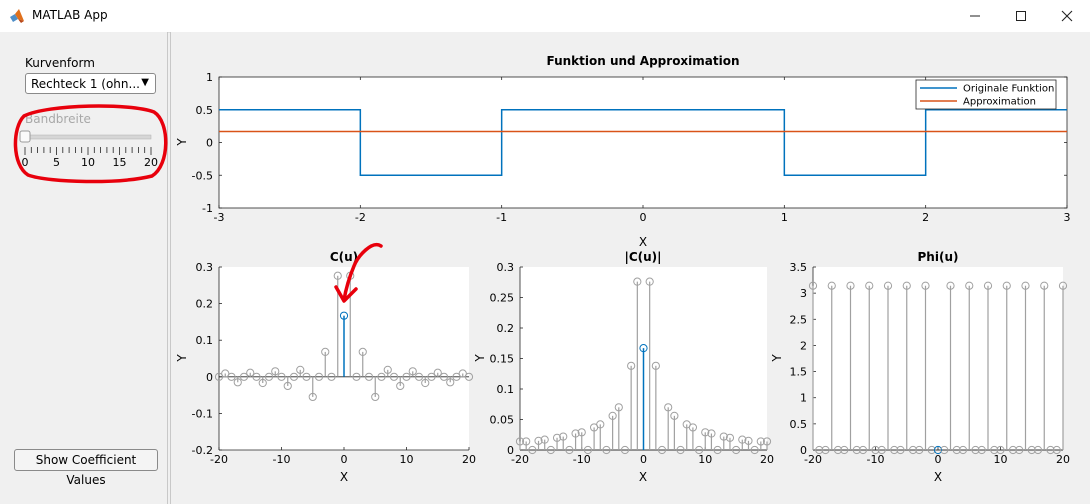 Image resolution: width=1090 pixels, height=504 pixels. What do you see at coordinates (202, 413) in the screenshot?
I see `y-tick-label: -0.1` at bounding box center [202, 413].